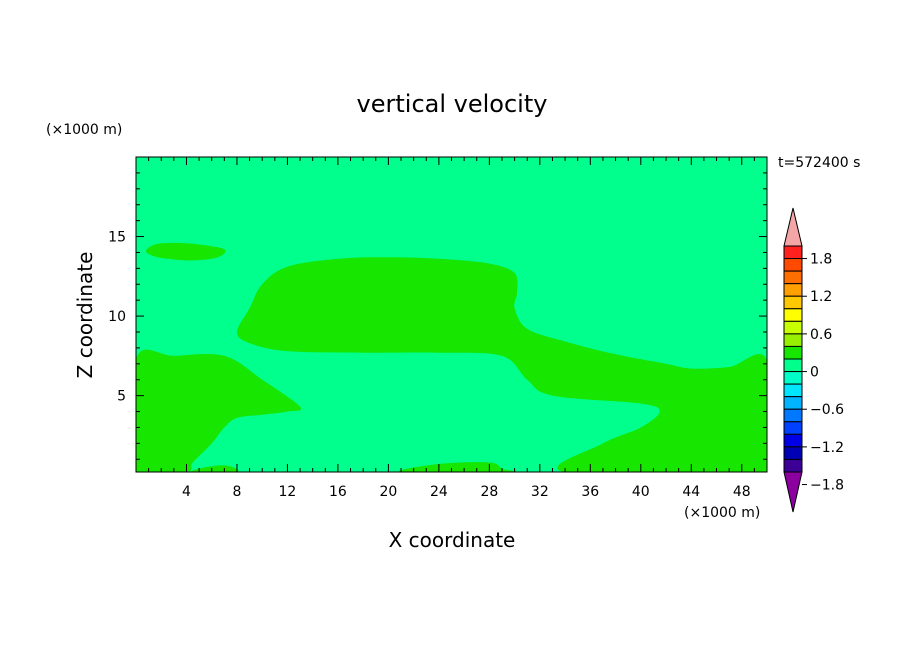  I want to click on y-axis-label: Z coordinate, so click(85, 315).